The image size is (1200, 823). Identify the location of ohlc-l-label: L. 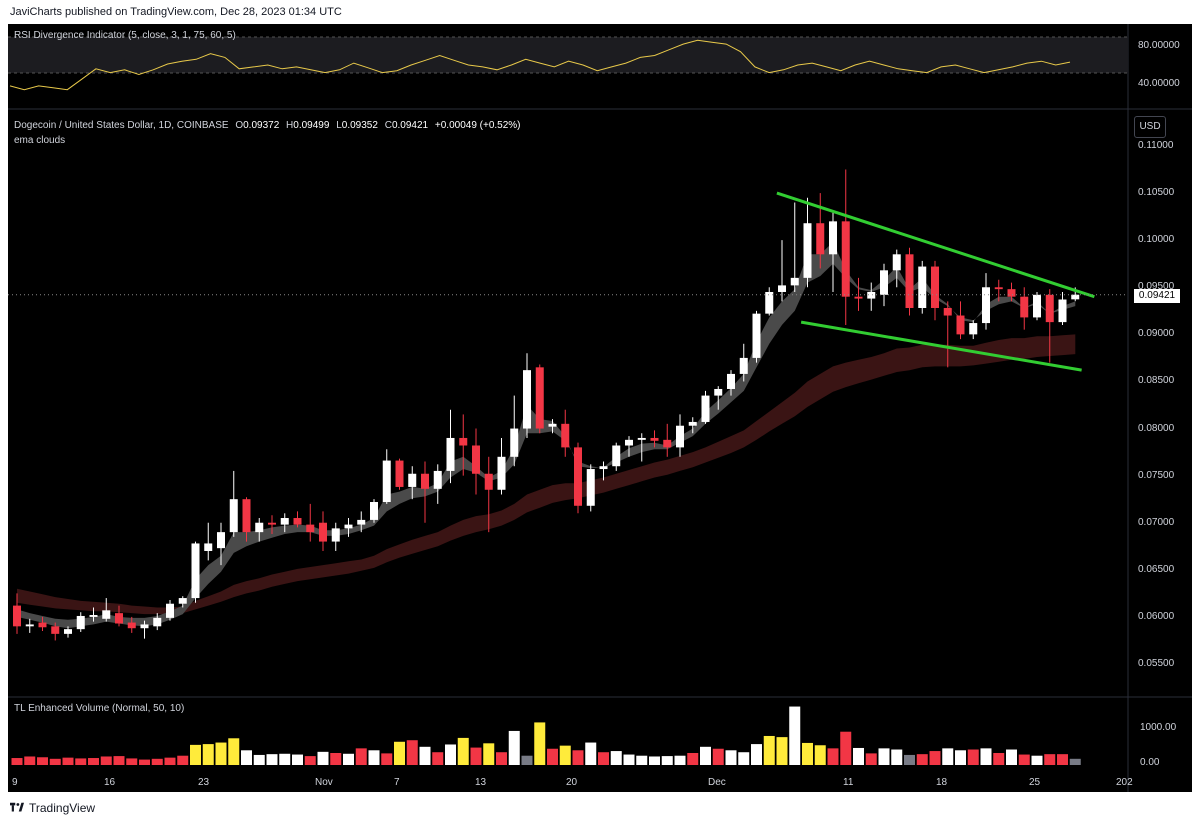
(339, 125).